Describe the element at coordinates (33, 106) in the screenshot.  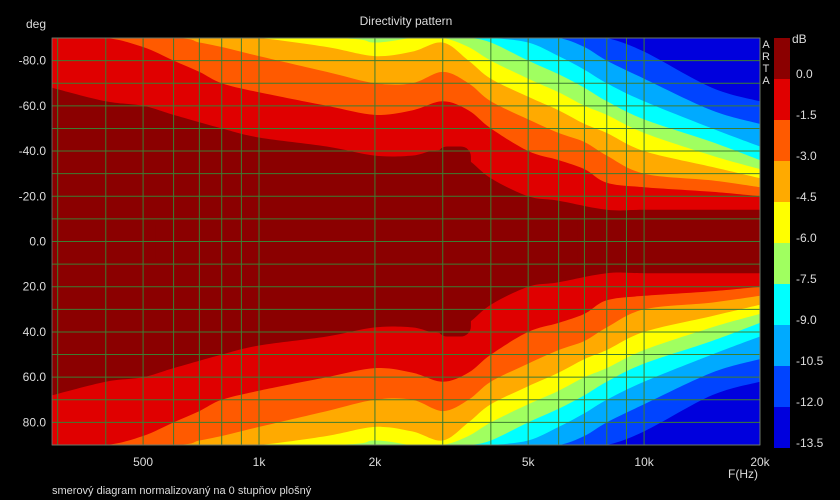
I see `y-tick-label: -60.0` at that location.